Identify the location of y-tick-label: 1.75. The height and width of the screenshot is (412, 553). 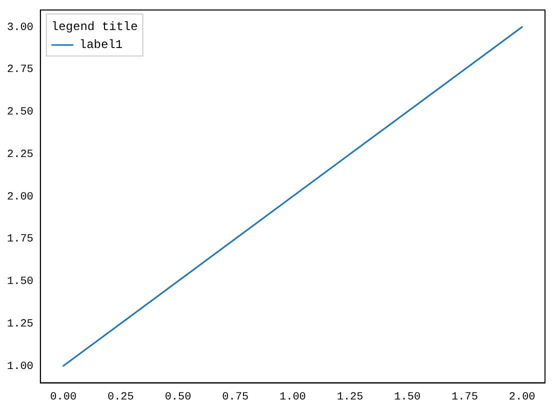
(20, 240).